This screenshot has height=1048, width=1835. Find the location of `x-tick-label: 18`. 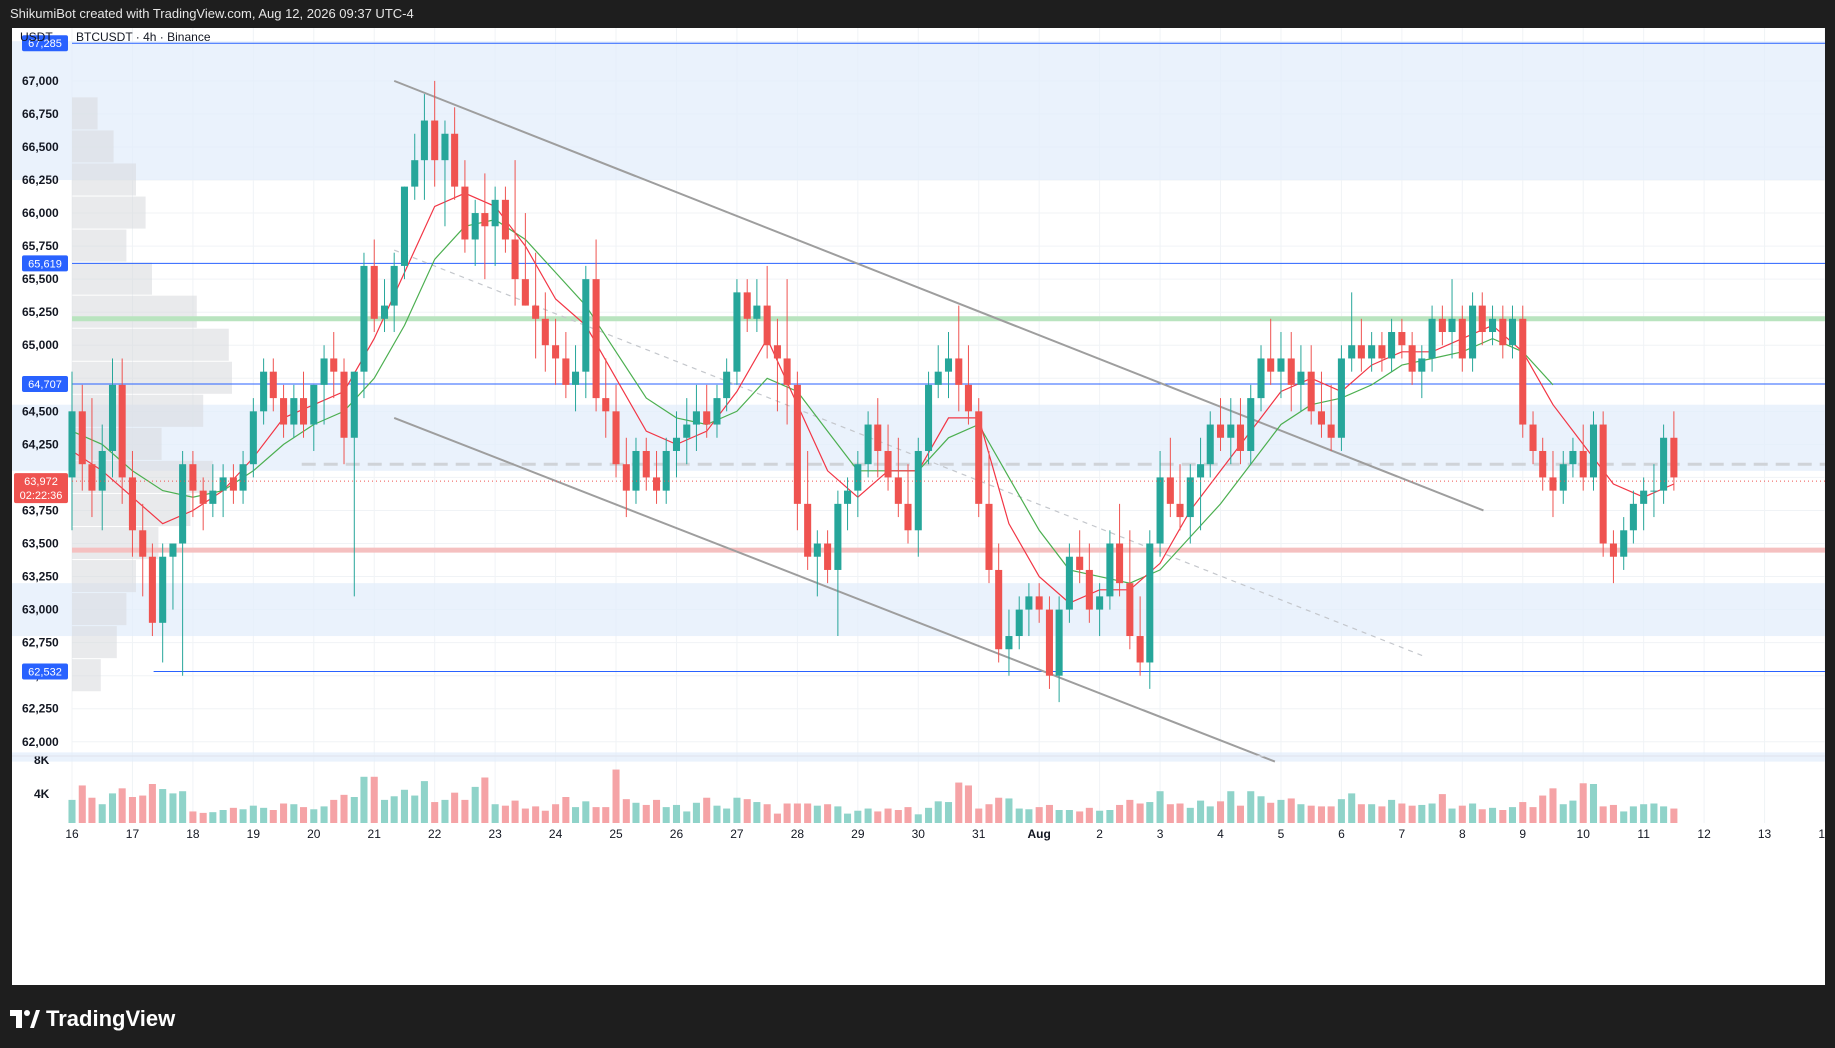

x-tick-label: 18 is located at coordinates (193, 834).